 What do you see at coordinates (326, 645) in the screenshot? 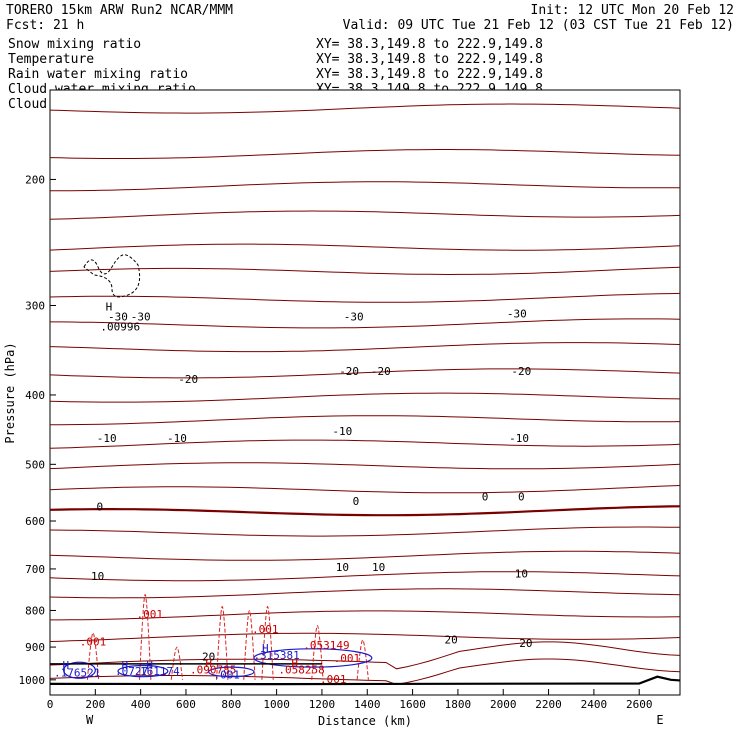
I see `rain-label: .053149` at bounding box center [326, 645].